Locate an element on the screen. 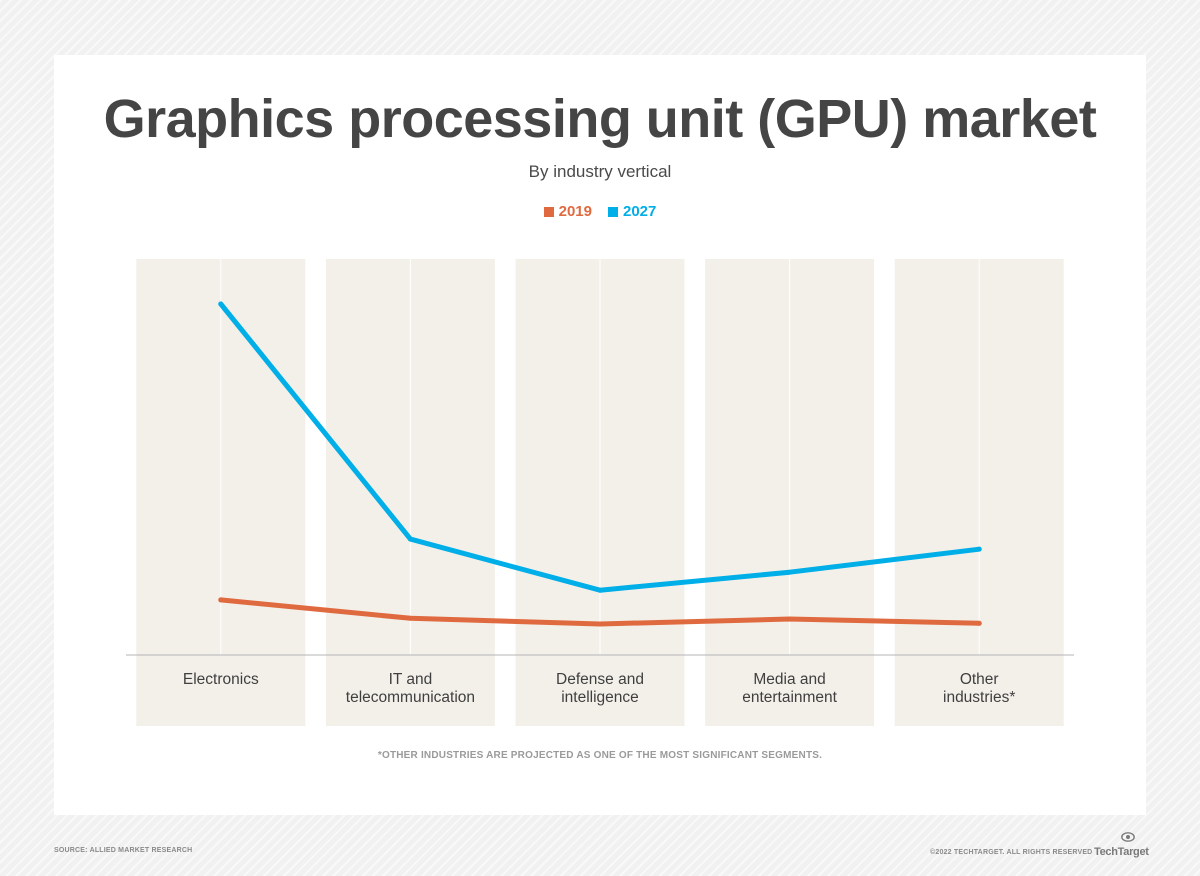  legend-label-2019: 2019 is located at coordinates (575, 211).